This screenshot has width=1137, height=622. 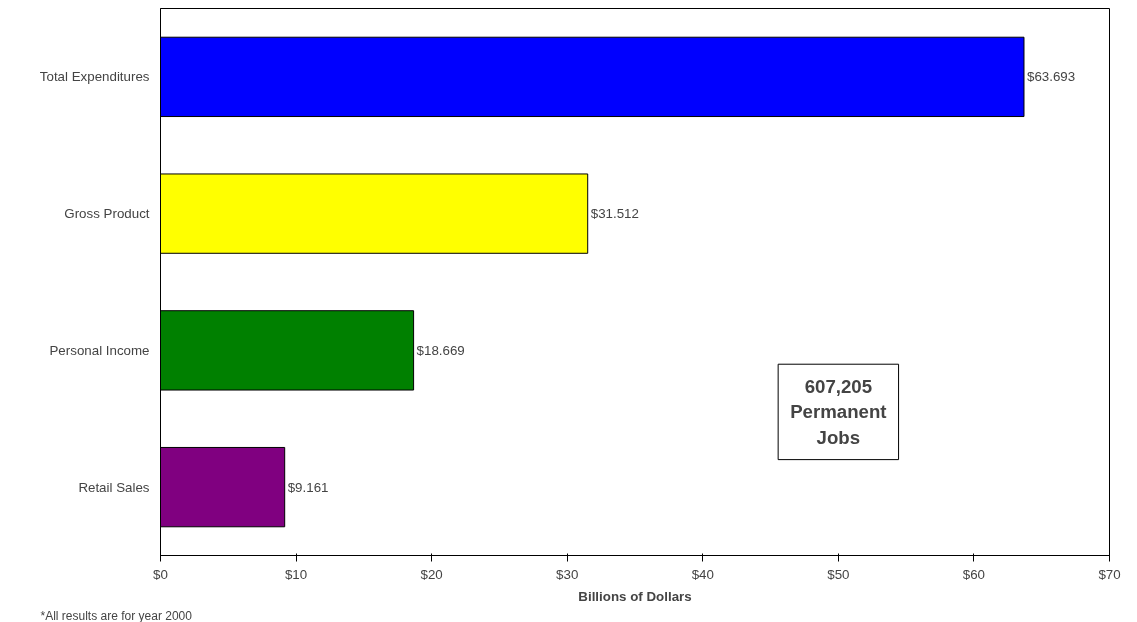 I want to click on x-tick-label: $0, so click(x=160, y=574).